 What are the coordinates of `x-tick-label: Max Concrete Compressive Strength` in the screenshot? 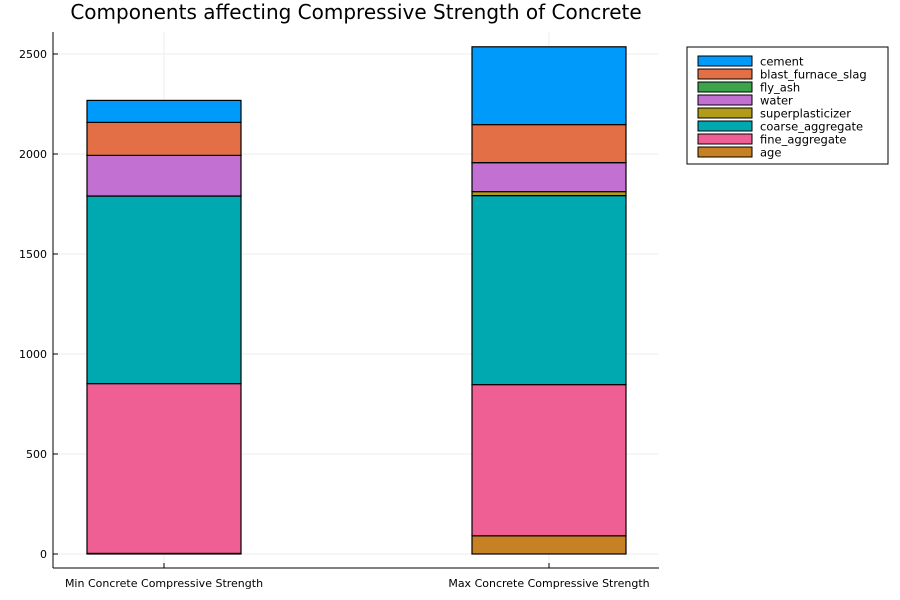 It's located at (548, 583).